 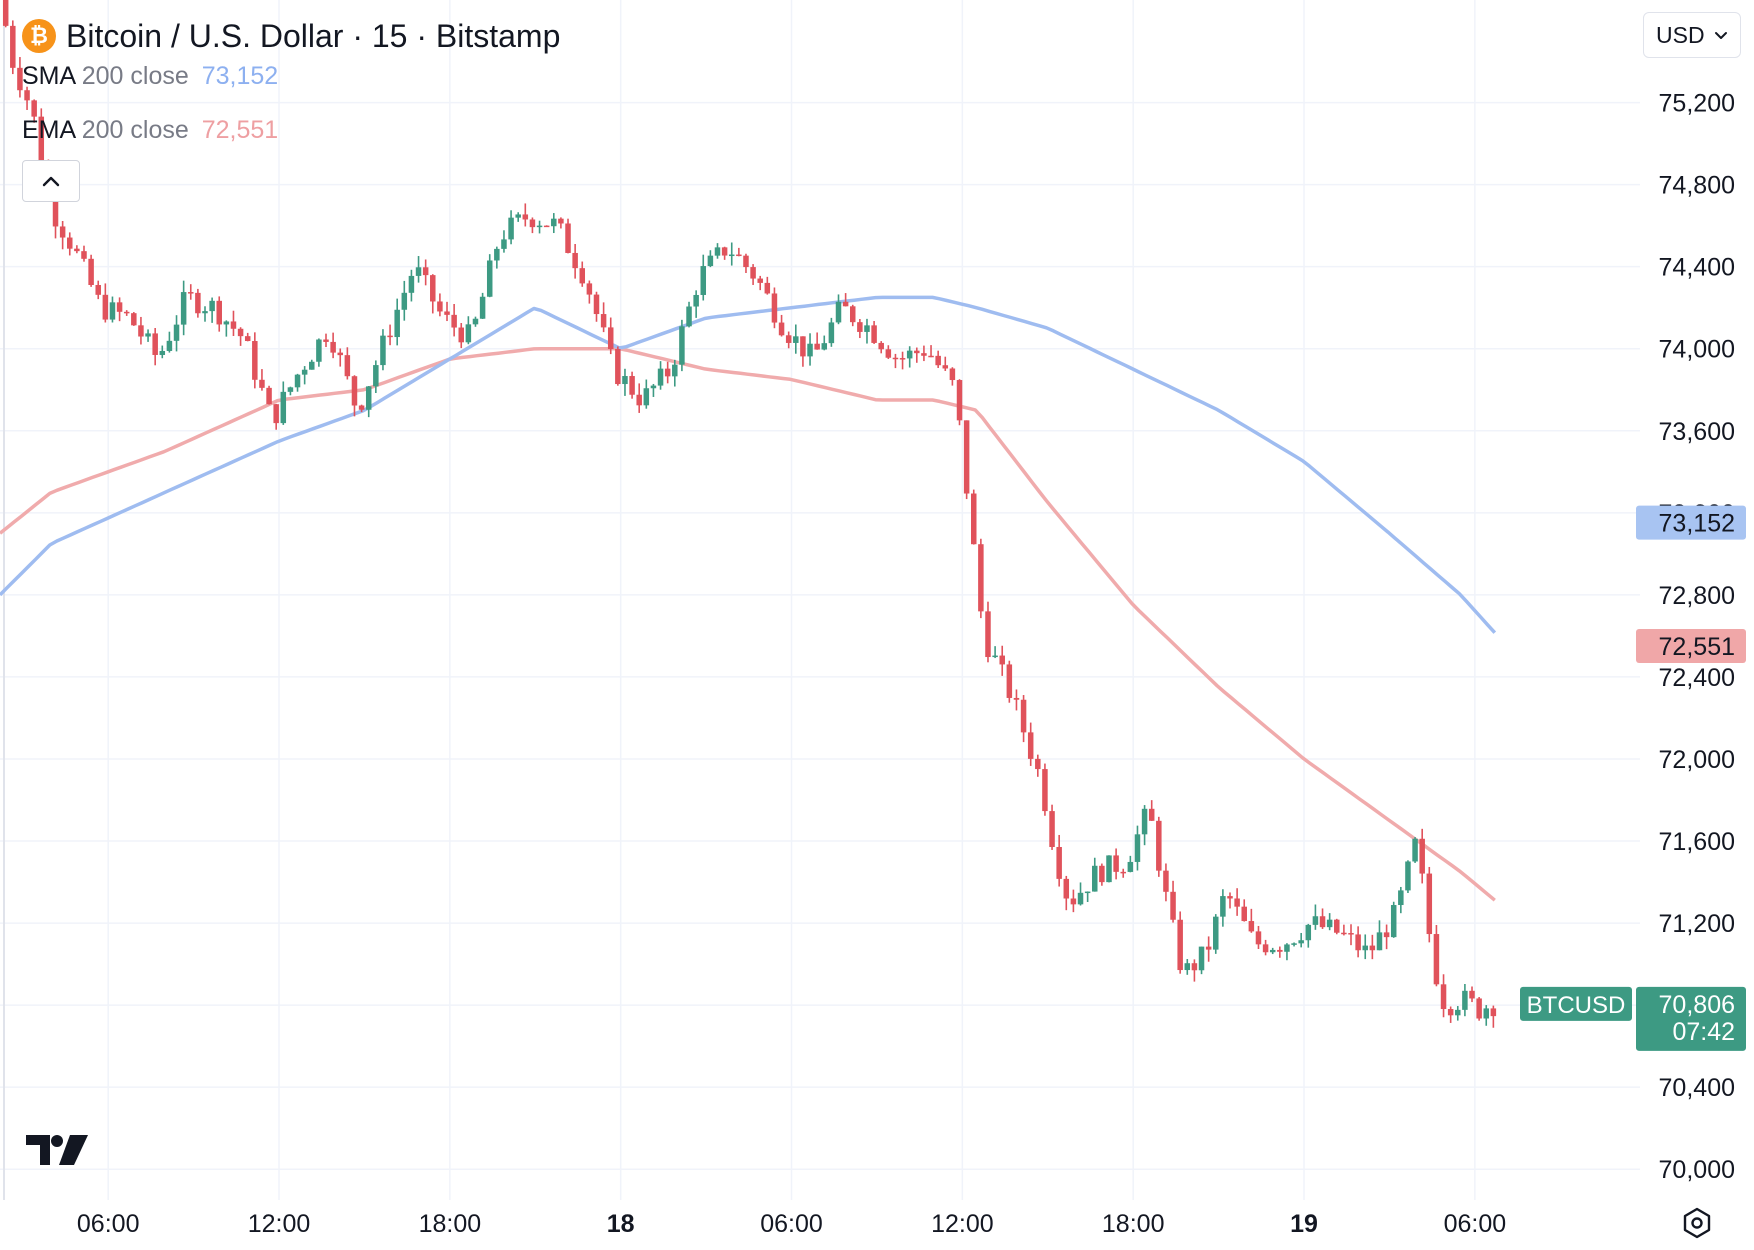 What do you see at coordinates (1697, 760) in the screenshot?
I see `y-tick-label: 72,000` at bounding box center [1697, 760].